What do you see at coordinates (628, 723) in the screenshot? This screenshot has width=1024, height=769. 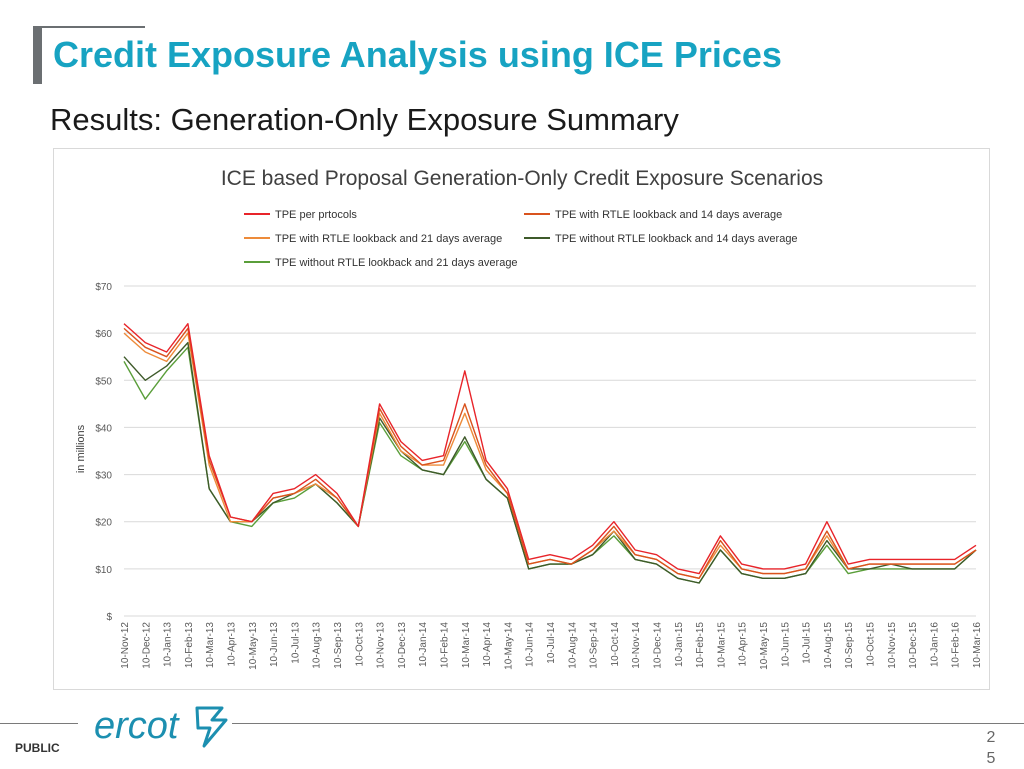 I see `footer-divider-right` at bounding box center [628, 723].